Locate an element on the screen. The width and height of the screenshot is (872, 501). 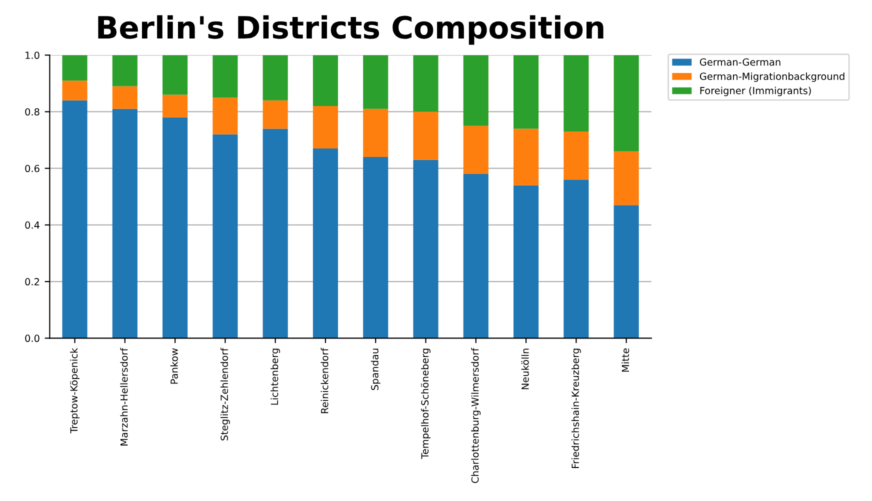
y-tick-label: 1.0 is located at coordinates (33, 55).